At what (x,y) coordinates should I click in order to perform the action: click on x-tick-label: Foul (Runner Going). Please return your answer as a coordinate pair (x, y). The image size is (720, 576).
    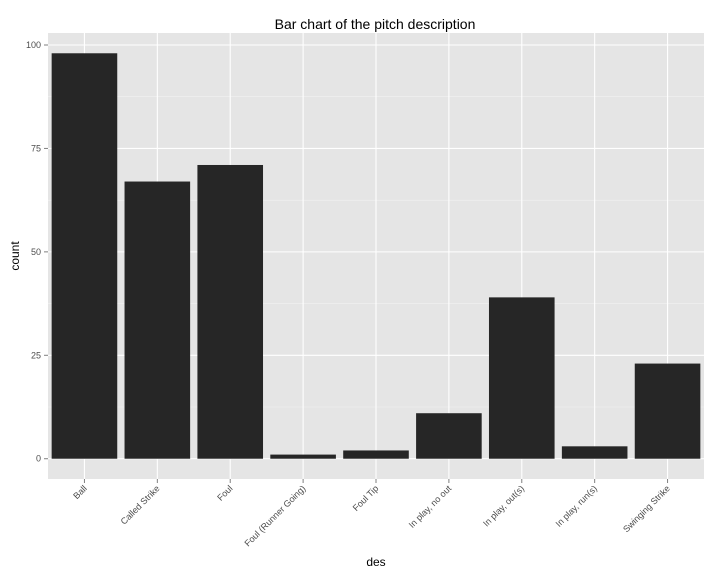
    Looking at the image, I should click on (274, 515).